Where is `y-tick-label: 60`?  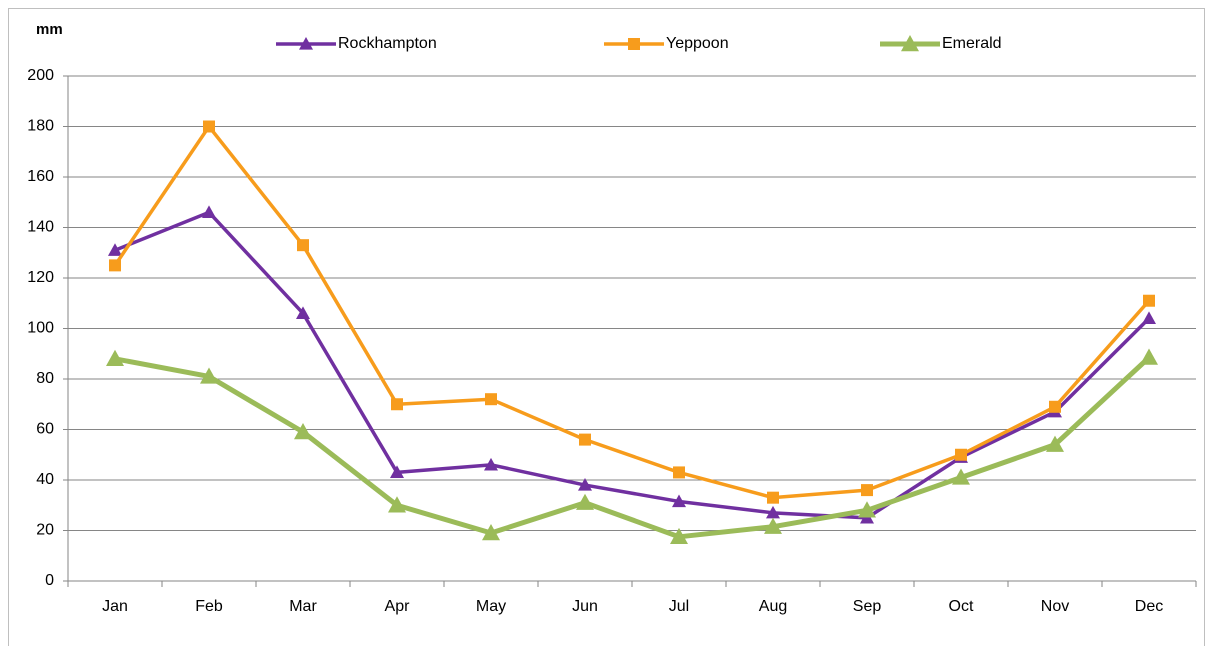
y-tick-label: 60 is located at coordinates (45, 429).